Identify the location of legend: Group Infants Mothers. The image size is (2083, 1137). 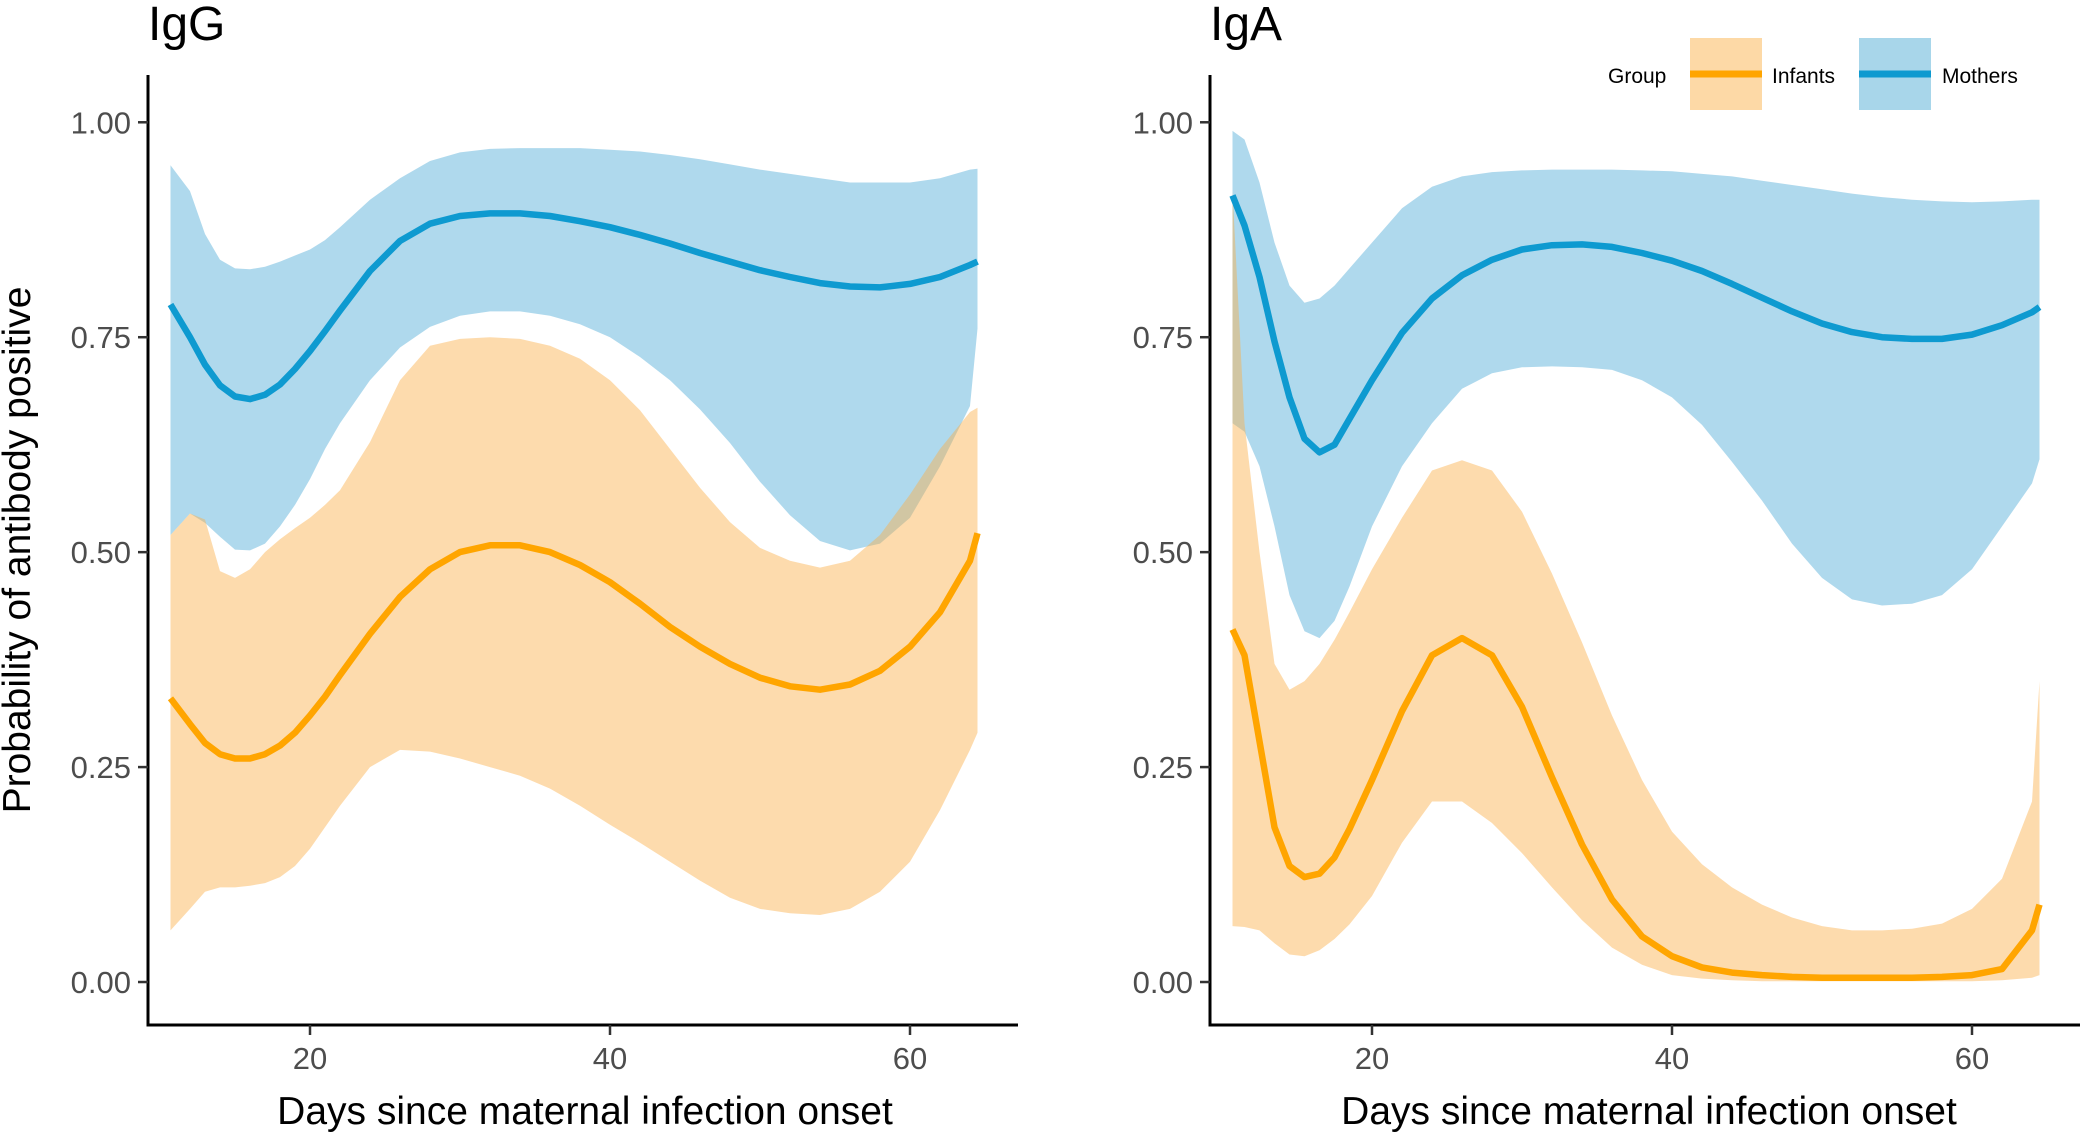
(1813, 74).